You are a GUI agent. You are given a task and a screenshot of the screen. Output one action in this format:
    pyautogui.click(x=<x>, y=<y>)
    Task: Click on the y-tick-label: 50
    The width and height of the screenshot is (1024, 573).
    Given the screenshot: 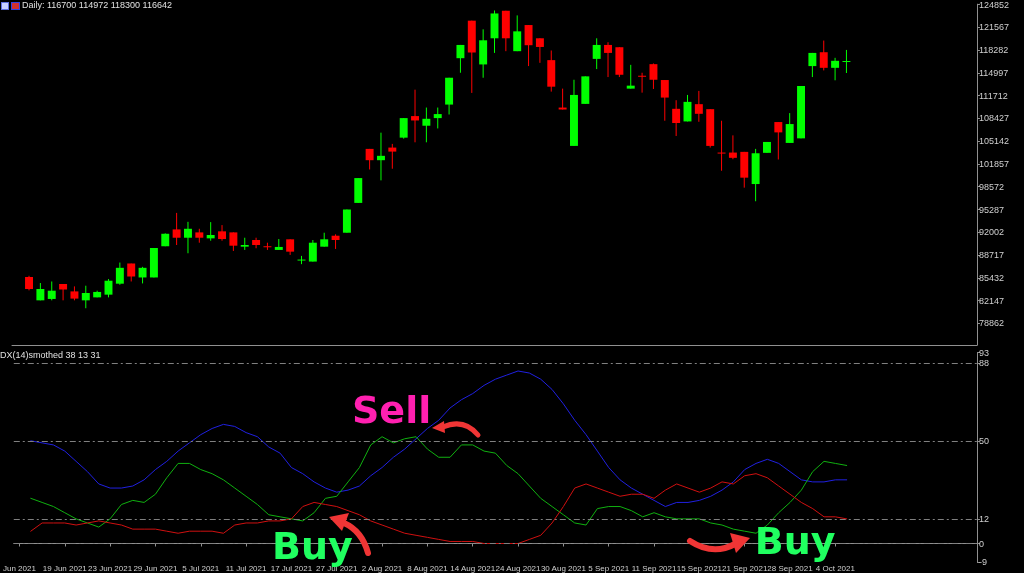 What is the action you would take?
    pyautogui.click(x=984, y=440)
    